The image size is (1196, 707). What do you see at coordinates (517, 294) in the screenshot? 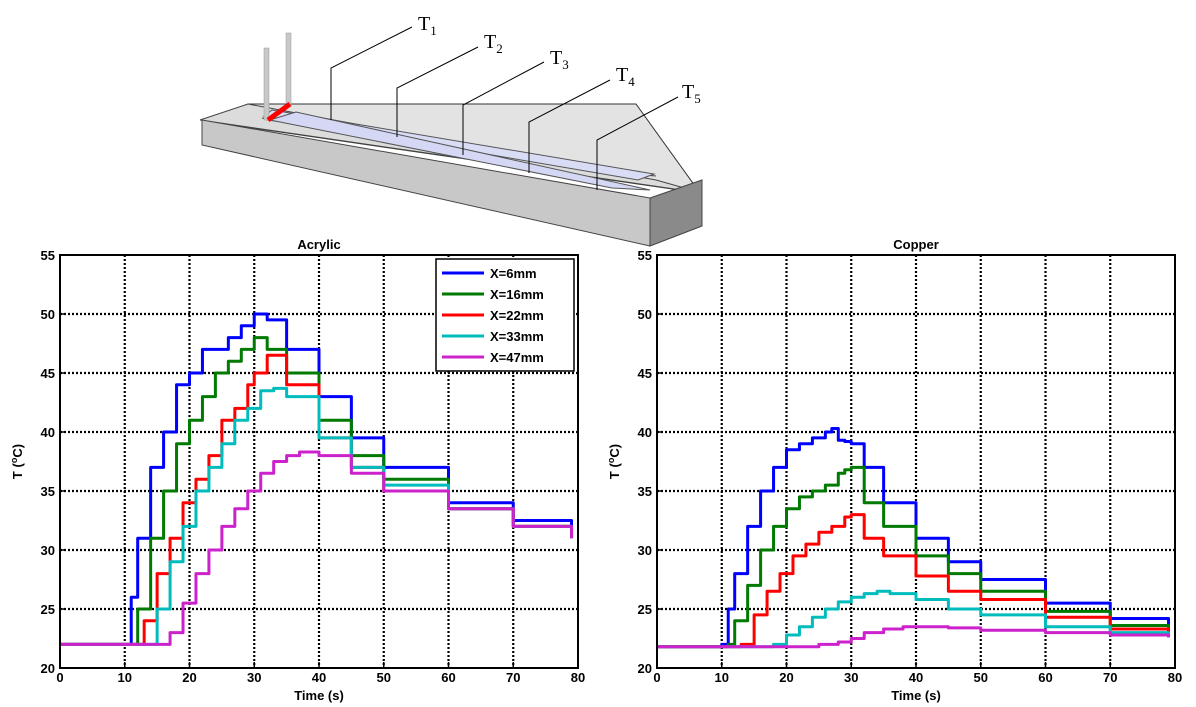
I see `legend-label: X=16mm` at bounding box center [517, 294].